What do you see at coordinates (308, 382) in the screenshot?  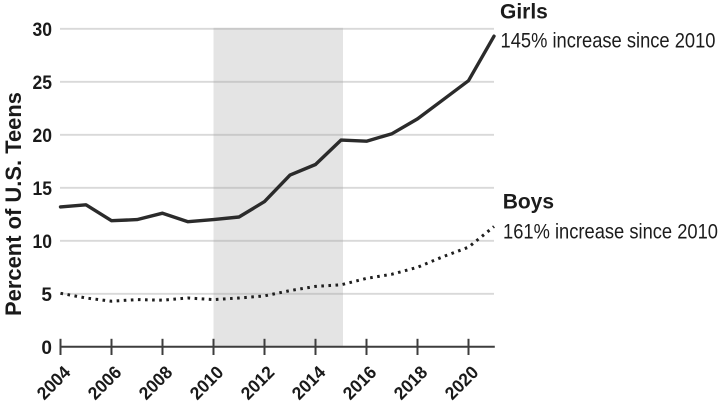 I see `svg-text: 2014` at bounding box center [308, 382].